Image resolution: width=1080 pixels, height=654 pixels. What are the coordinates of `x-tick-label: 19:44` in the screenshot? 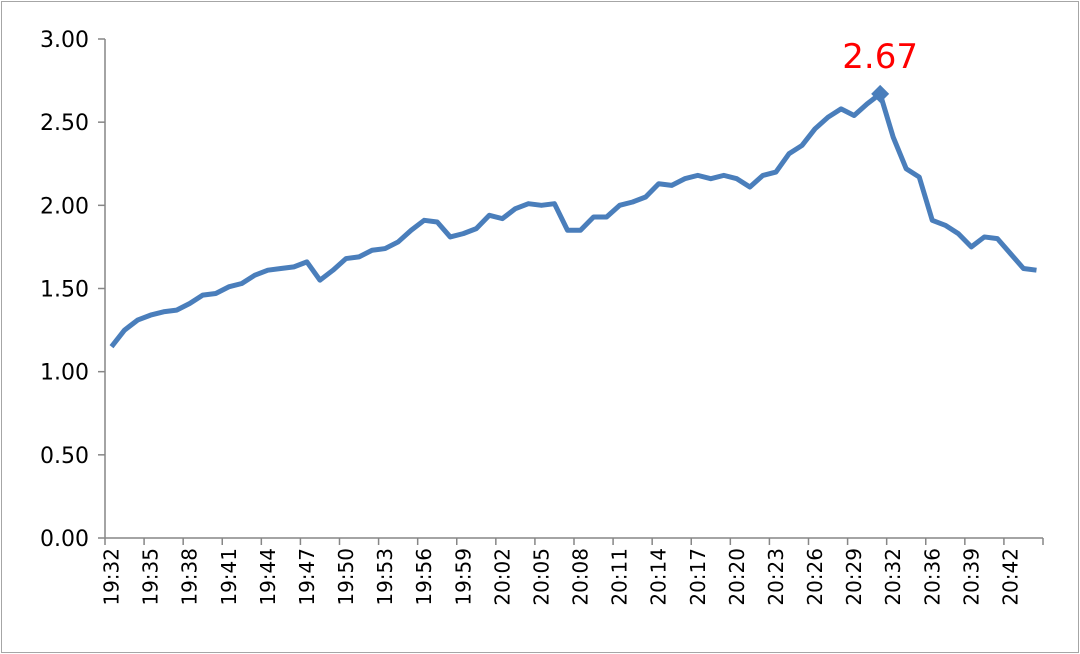 It's located at (268, 577).